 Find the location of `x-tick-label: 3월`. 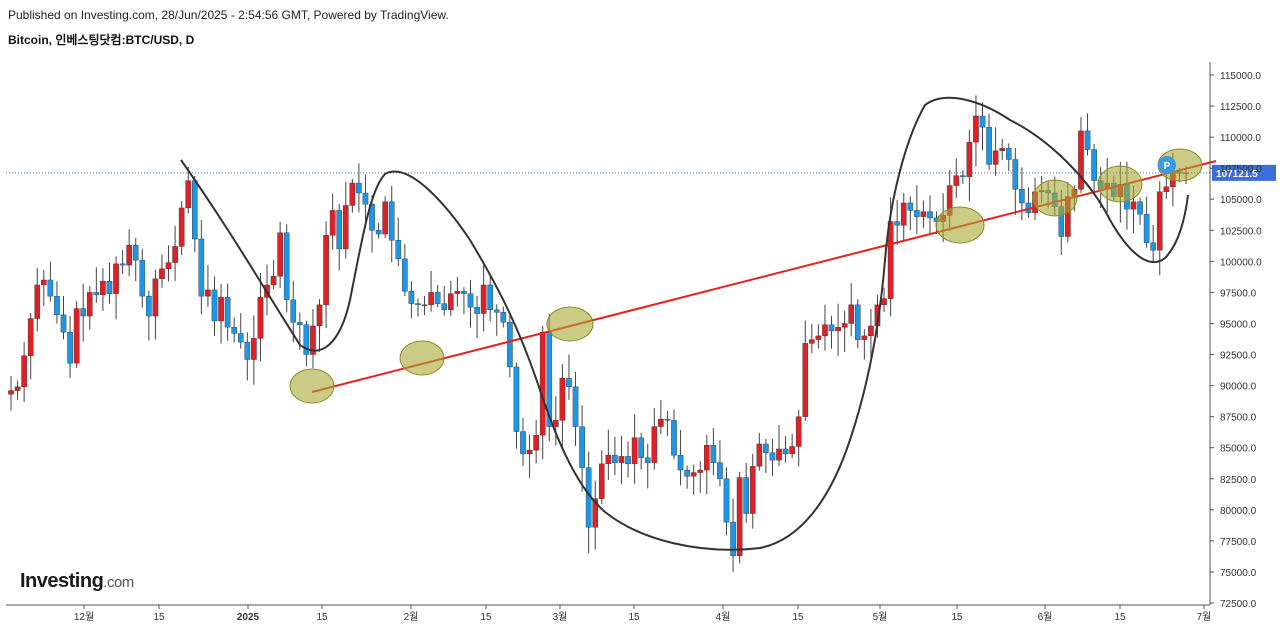

x-tick-label: 3월 is located at coordinates (560, 617).